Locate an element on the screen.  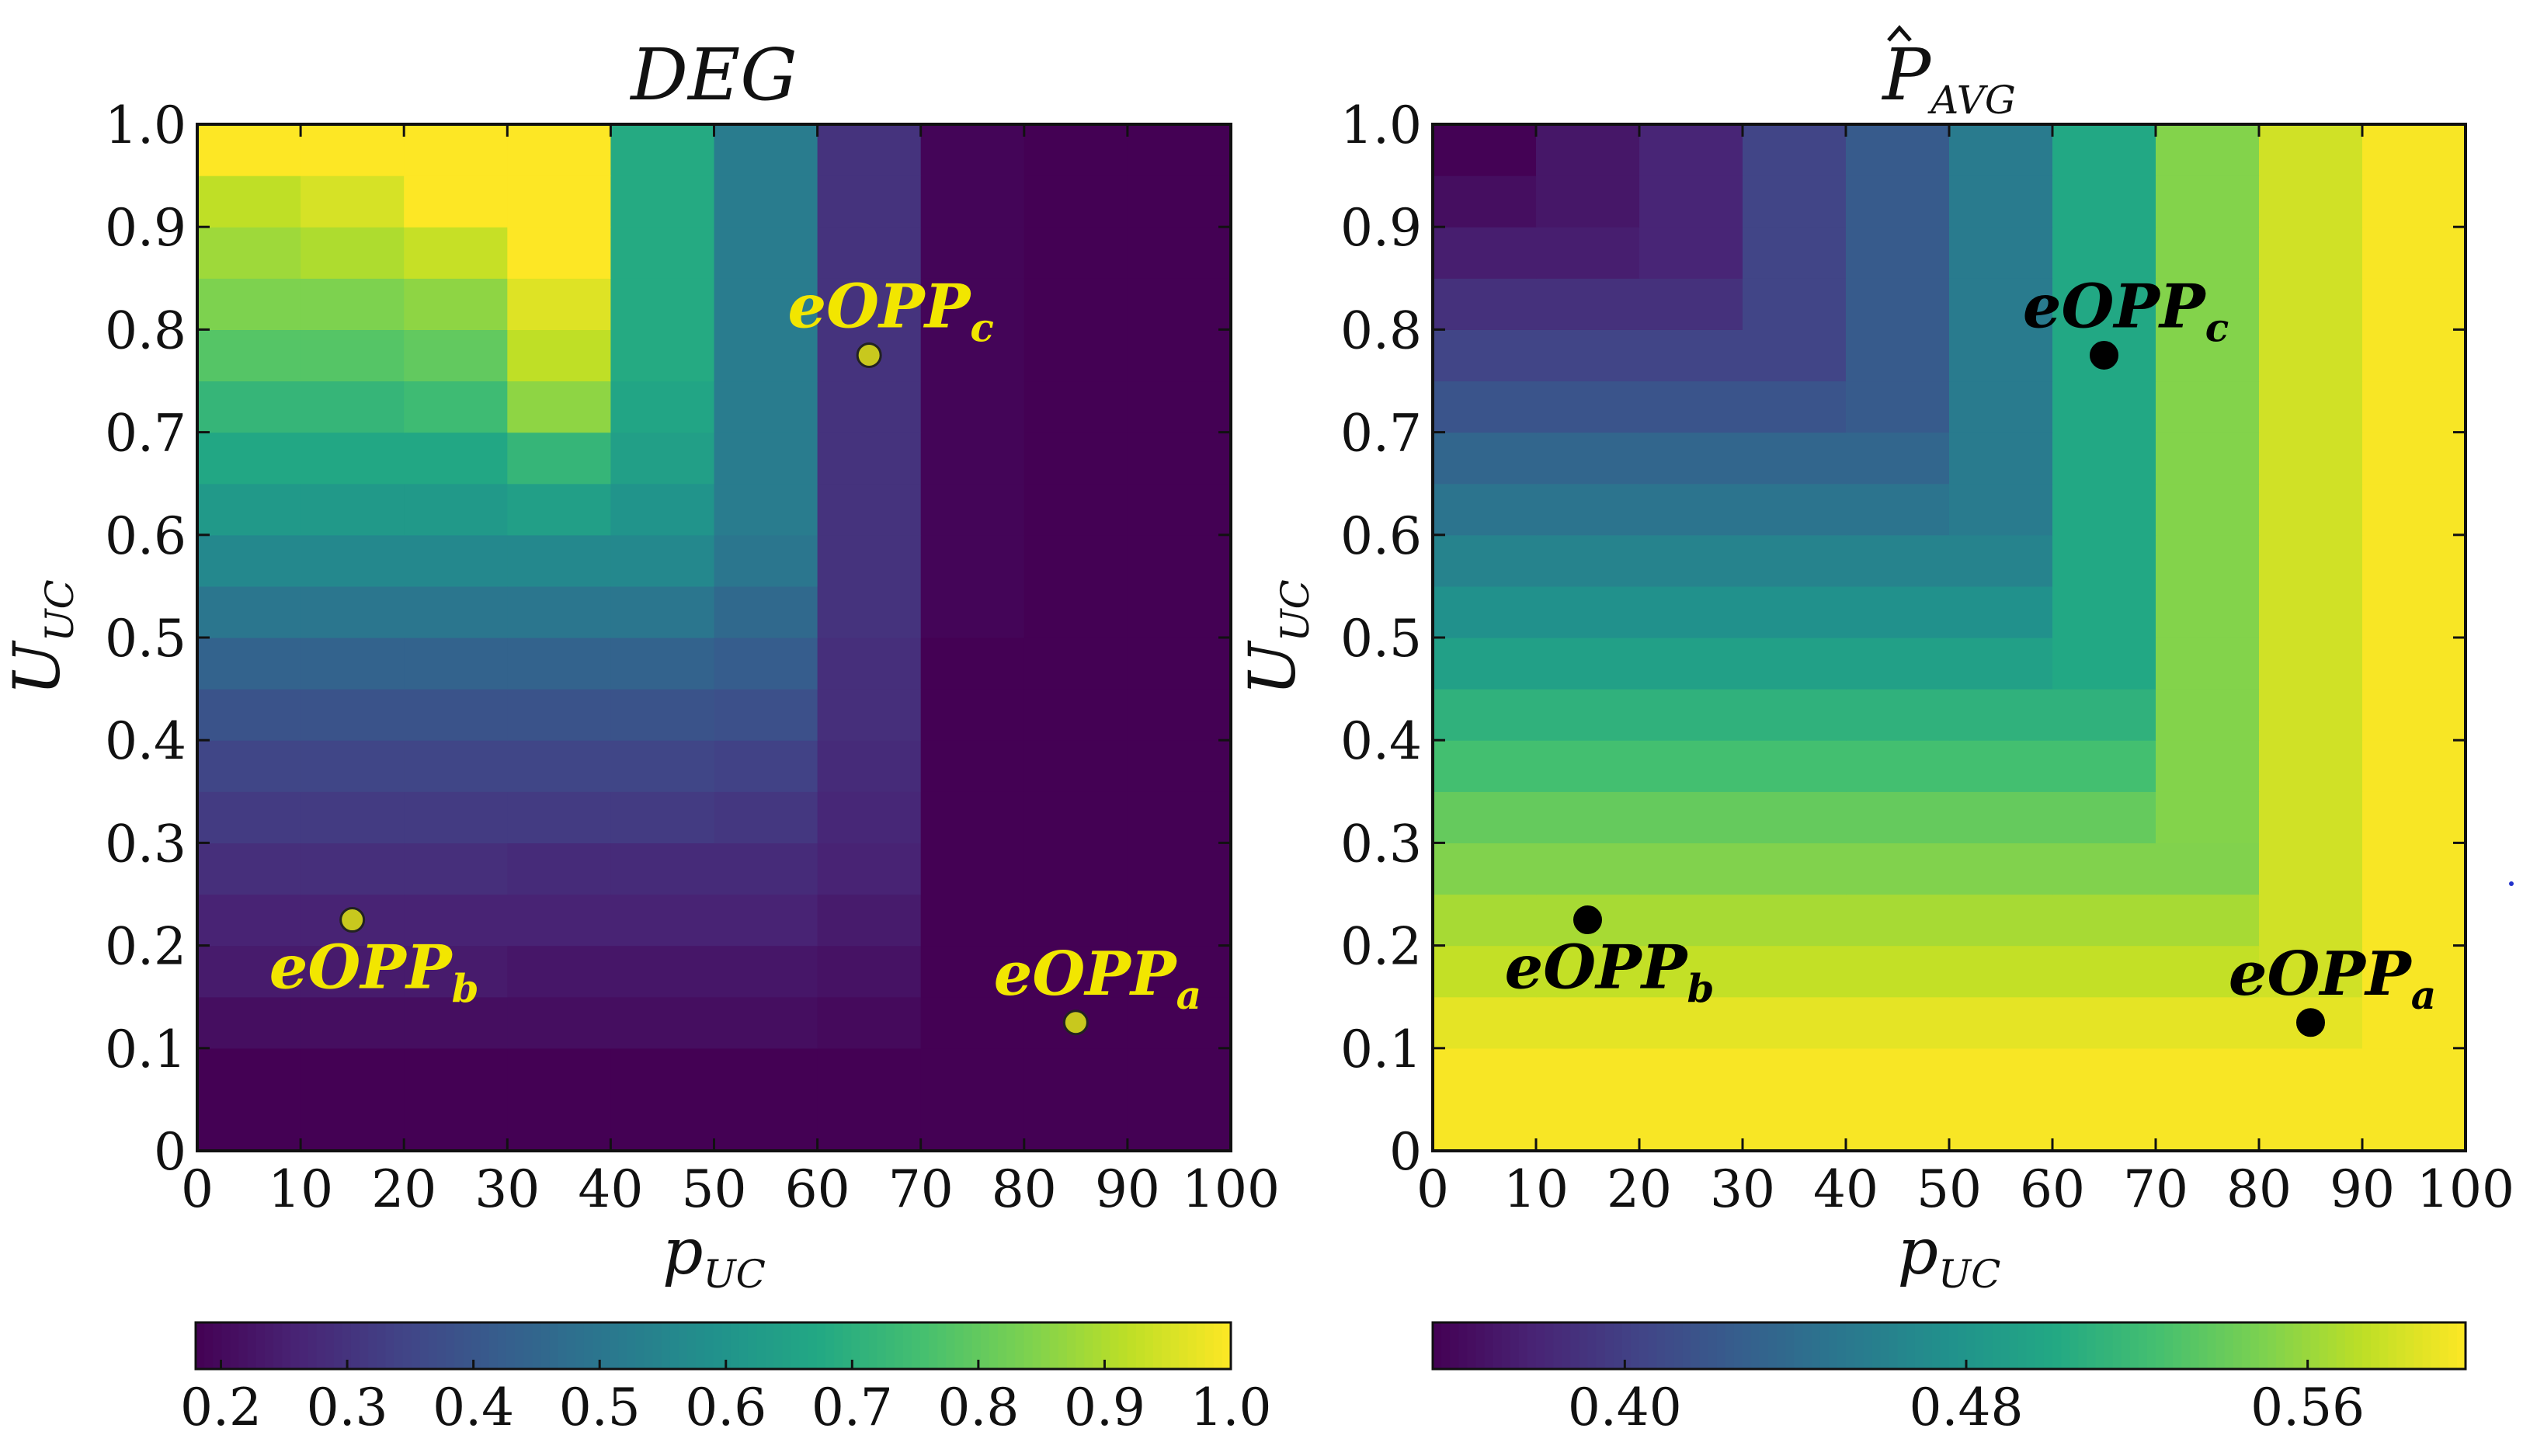
point-label-eopp-a: eOPPa is located at coordinates (1097, 978).